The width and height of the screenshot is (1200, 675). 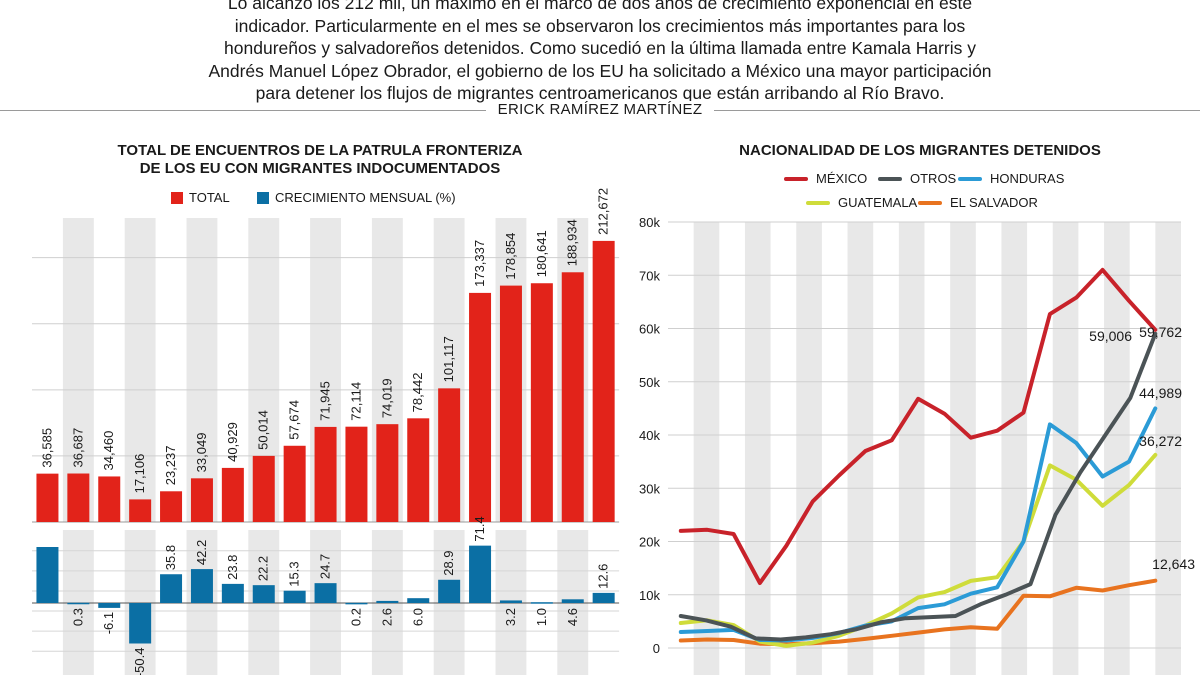 I want to click on y-tick-label: 30k, so click(x=649, y=488).